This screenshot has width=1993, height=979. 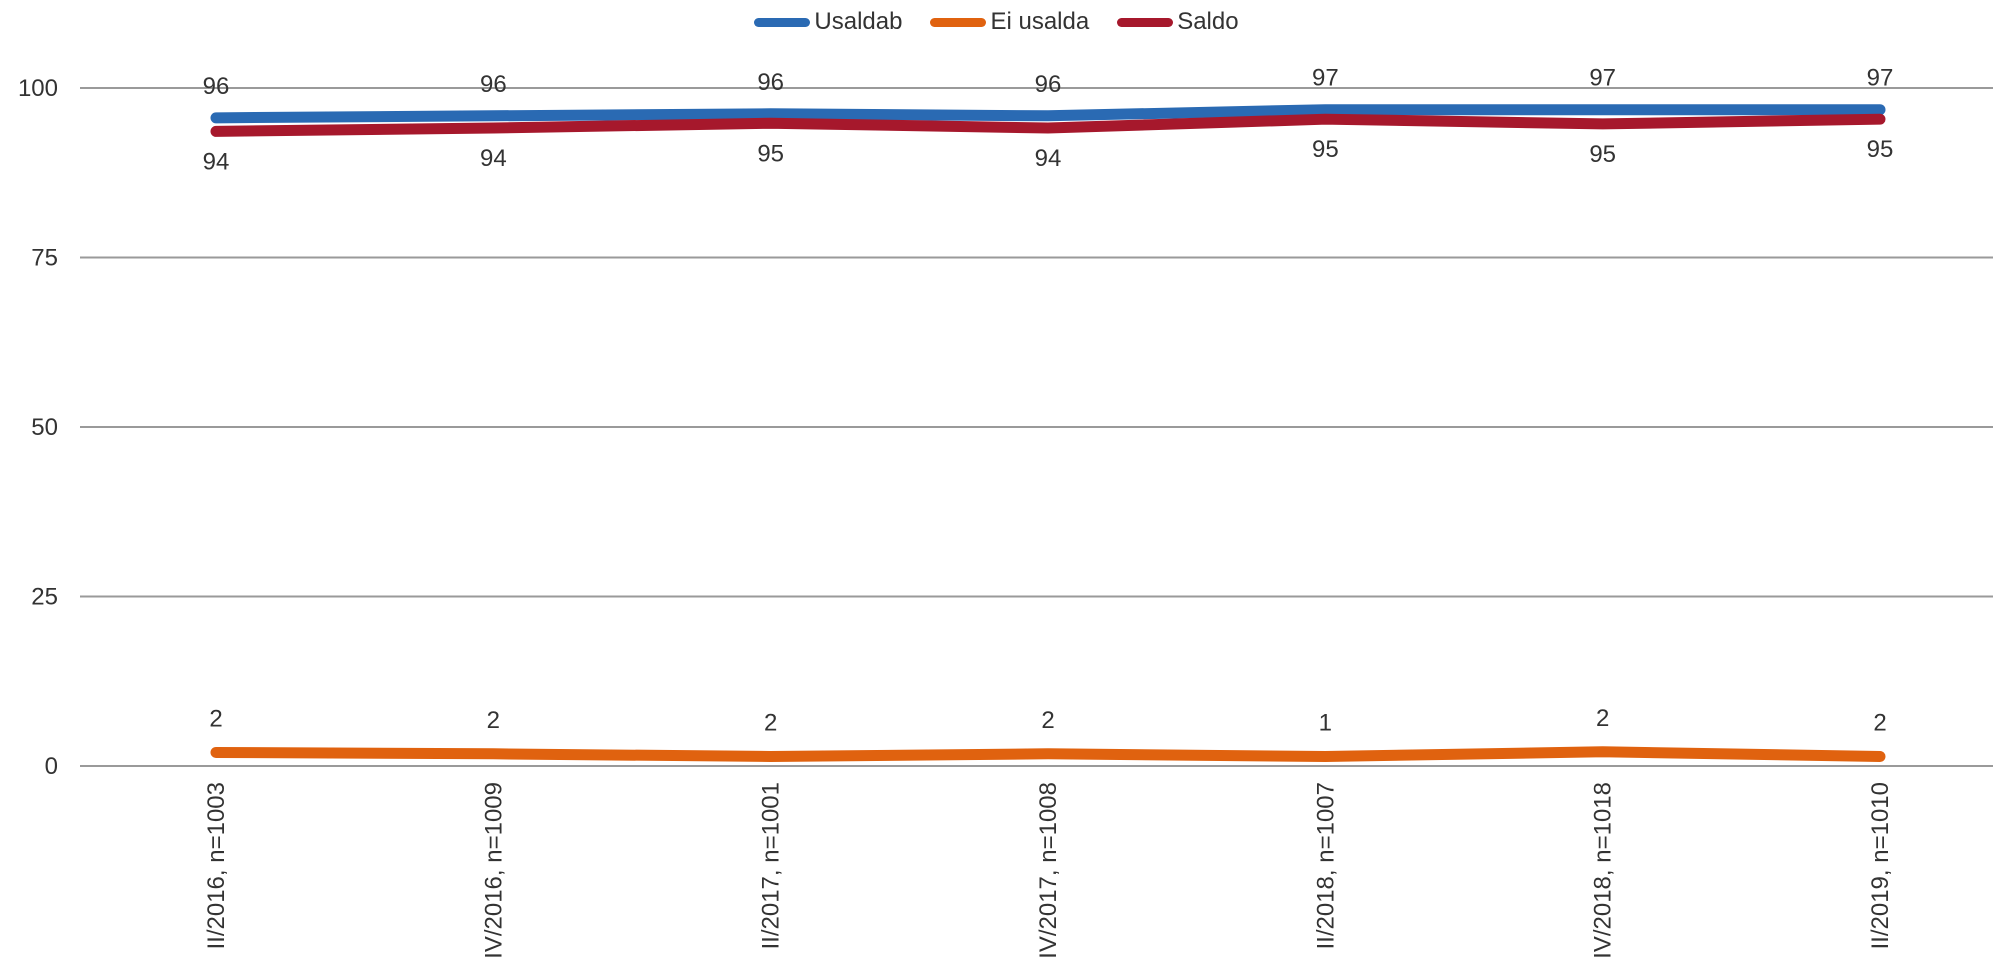 I want to click on legend-label: Usaldab, so click(x=858, y=21).